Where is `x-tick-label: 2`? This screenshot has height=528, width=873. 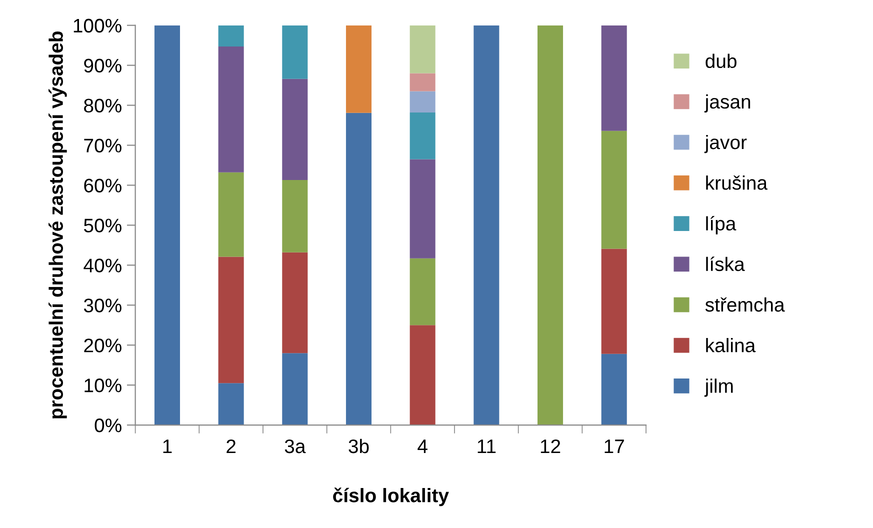 x-tick-label: 2 is located at coordinates (231, 446).